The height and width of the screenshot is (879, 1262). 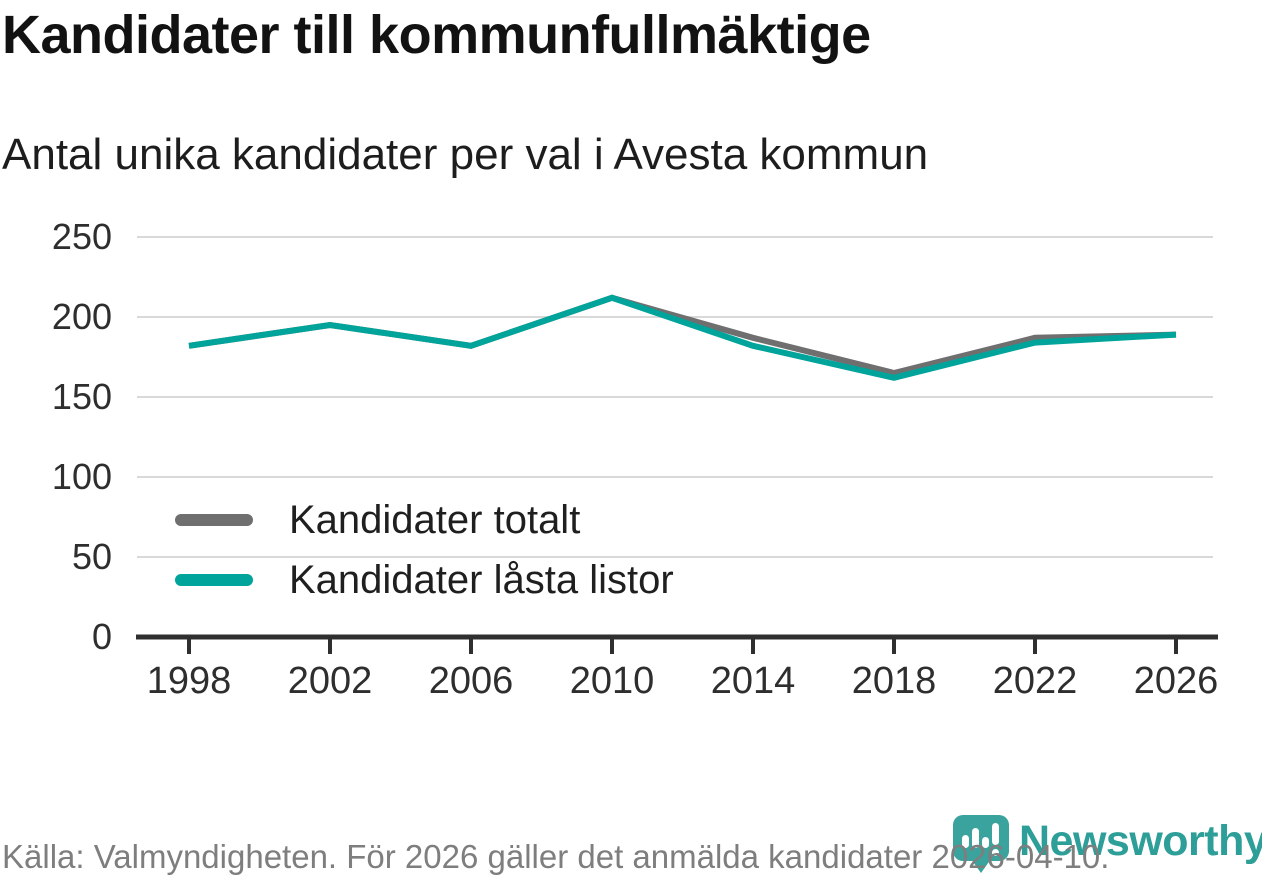 What do you see at coordinates (677, 644) in the screenshot?
I see `x-axis` at bounding box center [677, 644].